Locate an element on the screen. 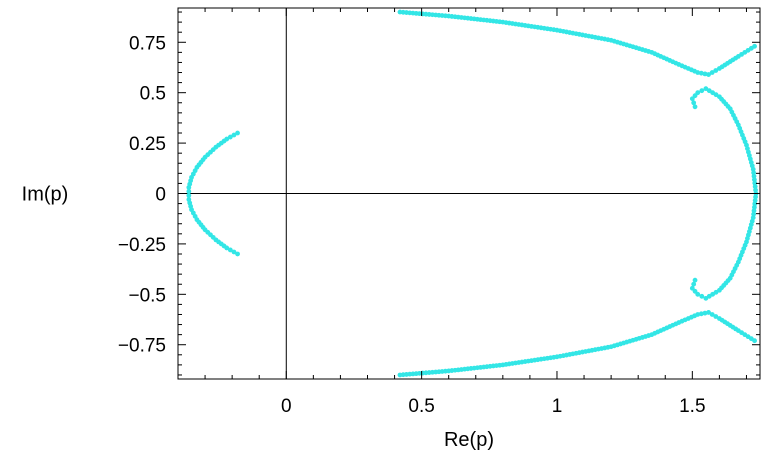 The width and height of the screenshot is (765, 466). y-tick-label: 0.25 is located at coordinates (147, 144).